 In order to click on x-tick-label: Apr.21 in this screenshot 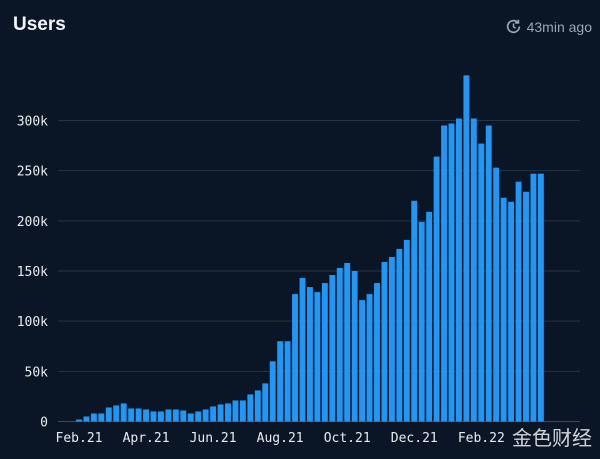, I will do `click(146, 438)`.